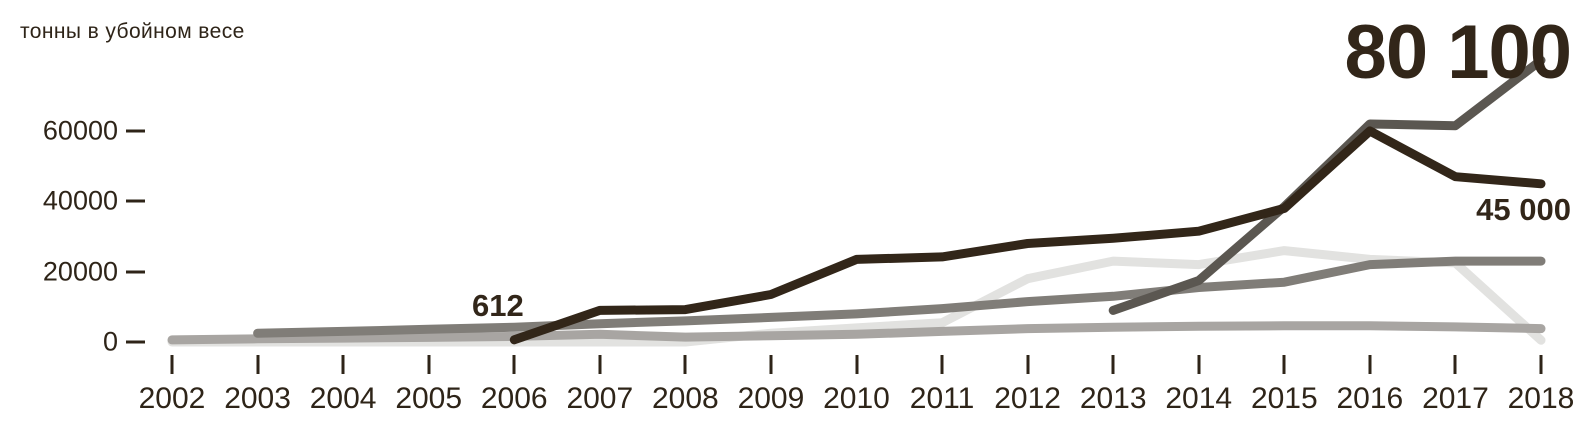  I want to click on y-axis: 0 20000 40000 60000, so click(59, 216).